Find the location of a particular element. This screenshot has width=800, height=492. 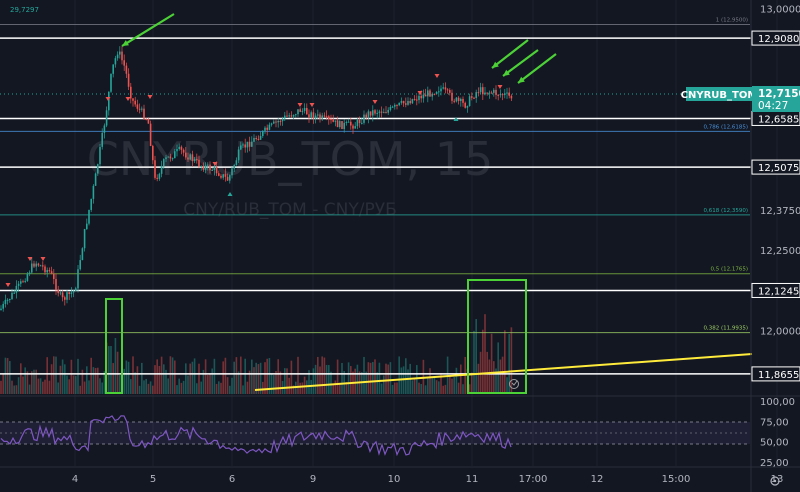

settings-icon is located at coordinates (775, 481).